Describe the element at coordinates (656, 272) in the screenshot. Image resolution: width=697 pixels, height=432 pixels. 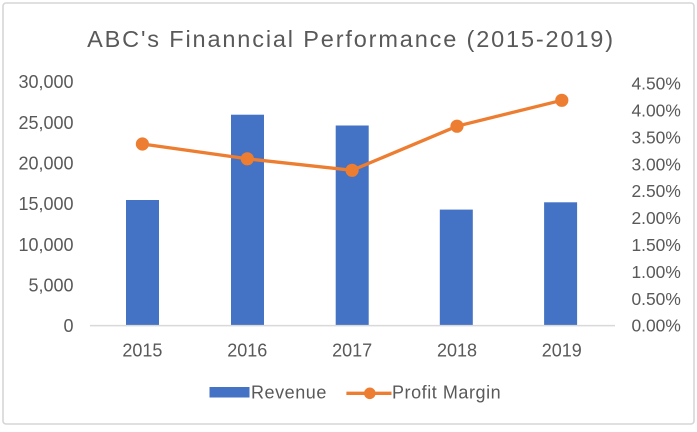
I see `svg-text: 1.00%` at that location.